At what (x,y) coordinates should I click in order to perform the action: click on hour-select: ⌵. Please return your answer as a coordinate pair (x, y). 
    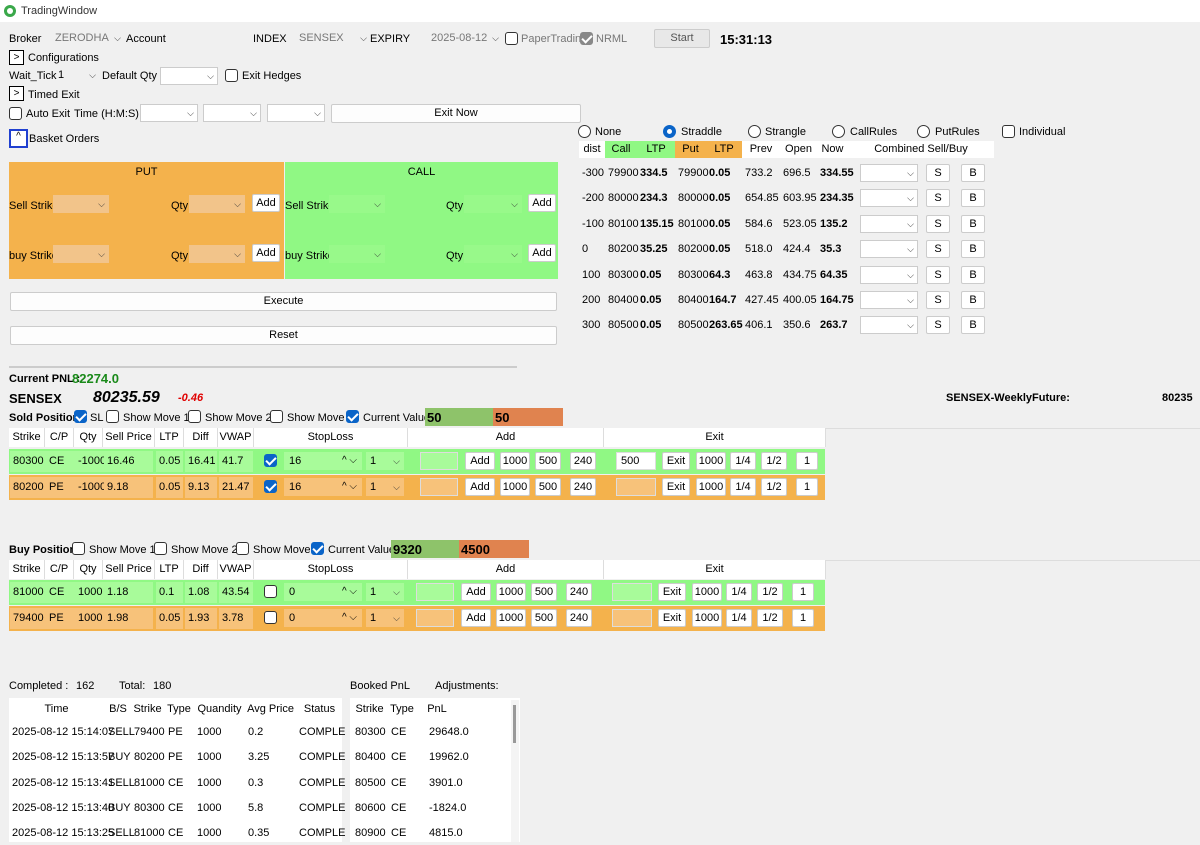
    Looking at the image, I should click on (169, 113).